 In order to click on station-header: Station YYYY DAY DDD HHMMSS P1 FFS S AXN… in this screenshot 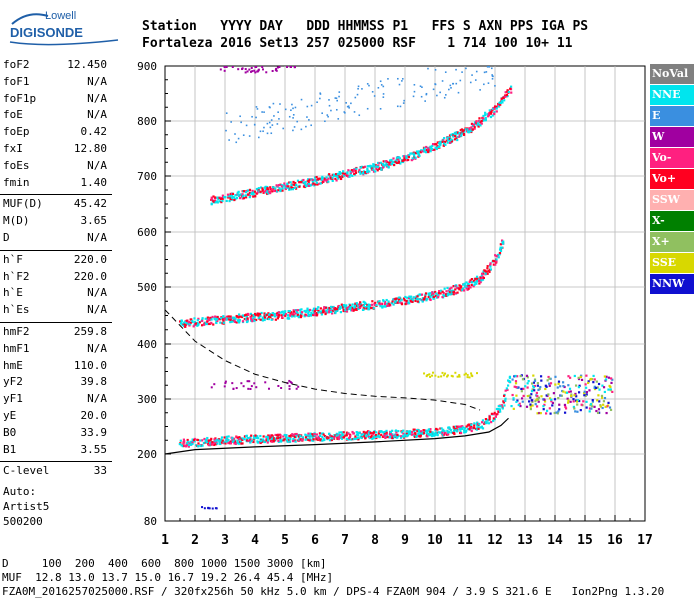, I will do `click(365, 35)`.